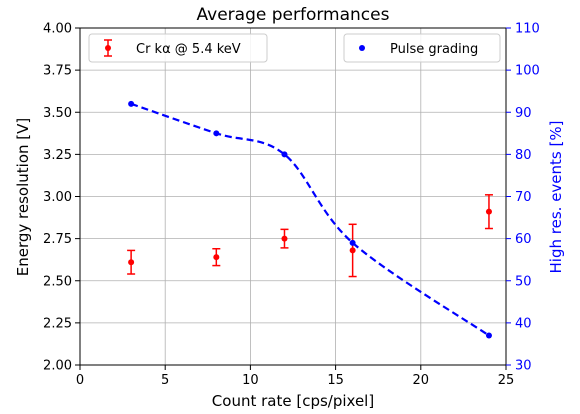 This screenshot has width=580, height=414. I want to click on y-left-tick-label: 2.25, so click(57, 323).